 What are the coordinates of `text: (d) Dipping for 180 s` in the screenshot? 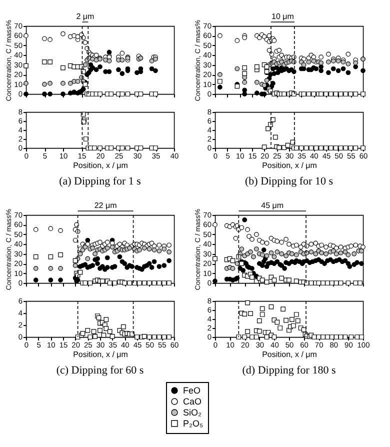 It's located at (289, 370).